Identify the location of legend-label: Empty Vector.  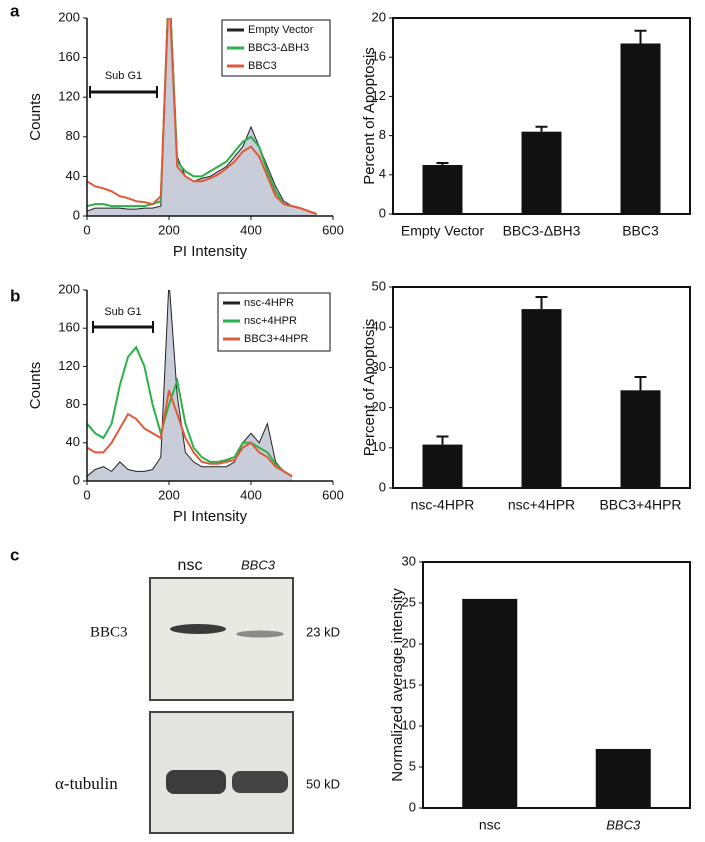
(281, 30).